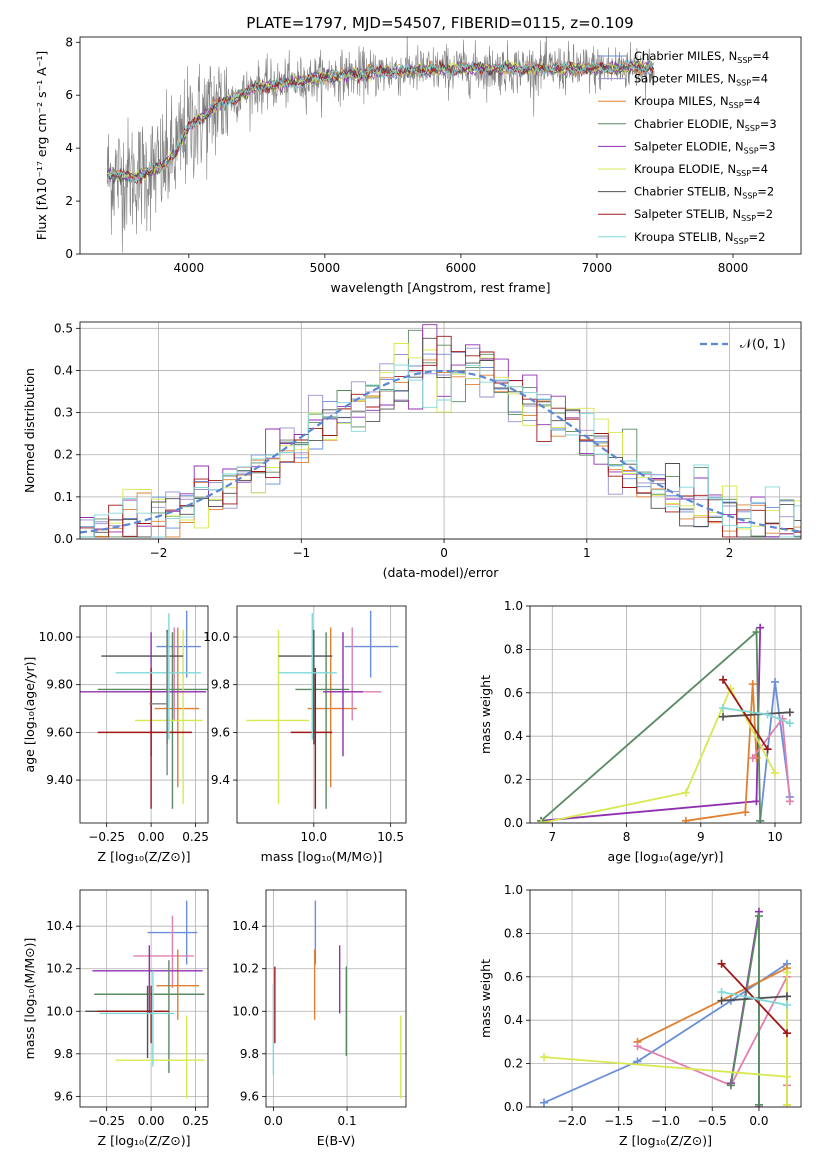 The height and width of the screenshot is (1170, 819). What do you see at coordinates (390, 837) in the screenshot?
I see `x-tick-label: 10.5` at bounding box center [390, 837].